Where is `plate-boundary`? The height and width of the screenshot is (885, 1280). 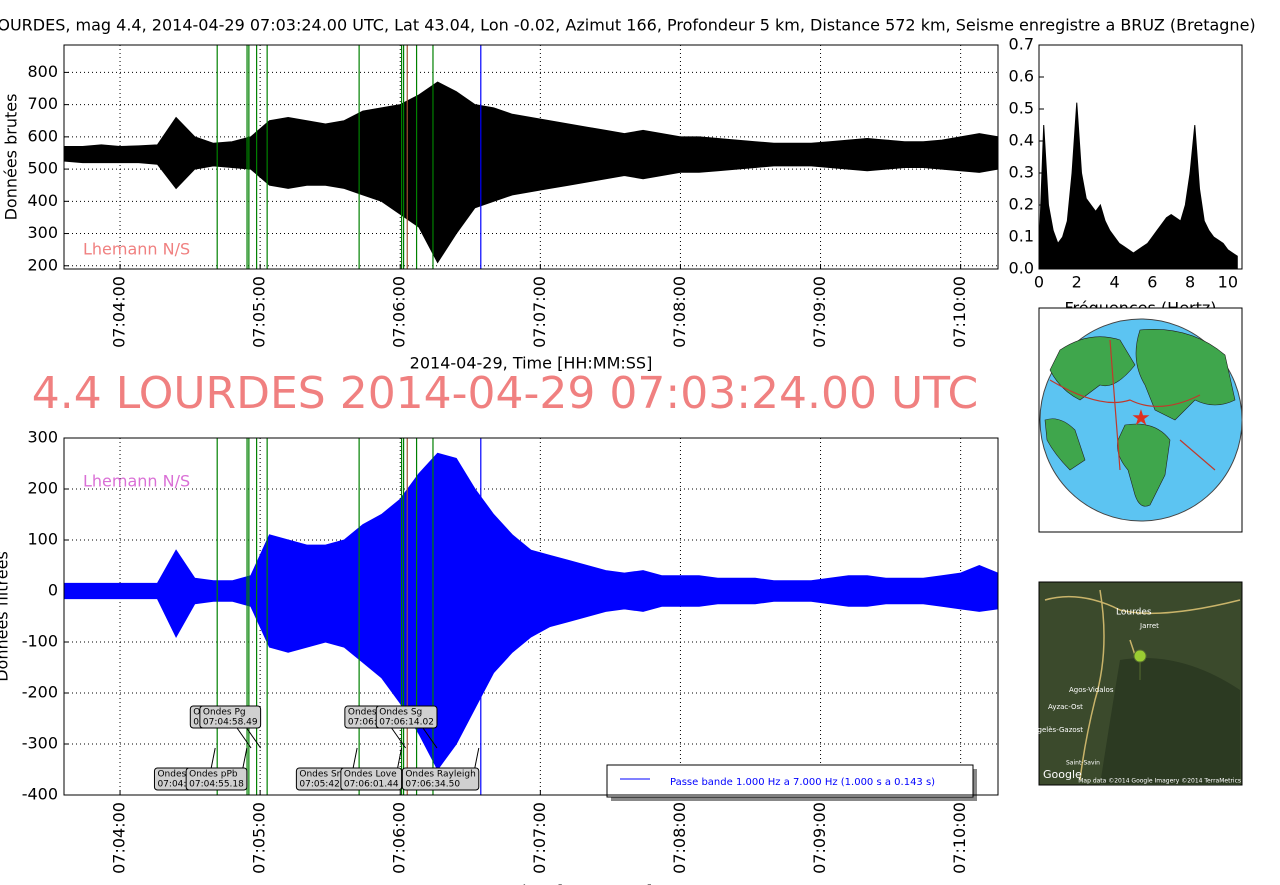
plate-boundary is located at coordinates (1132, 405).